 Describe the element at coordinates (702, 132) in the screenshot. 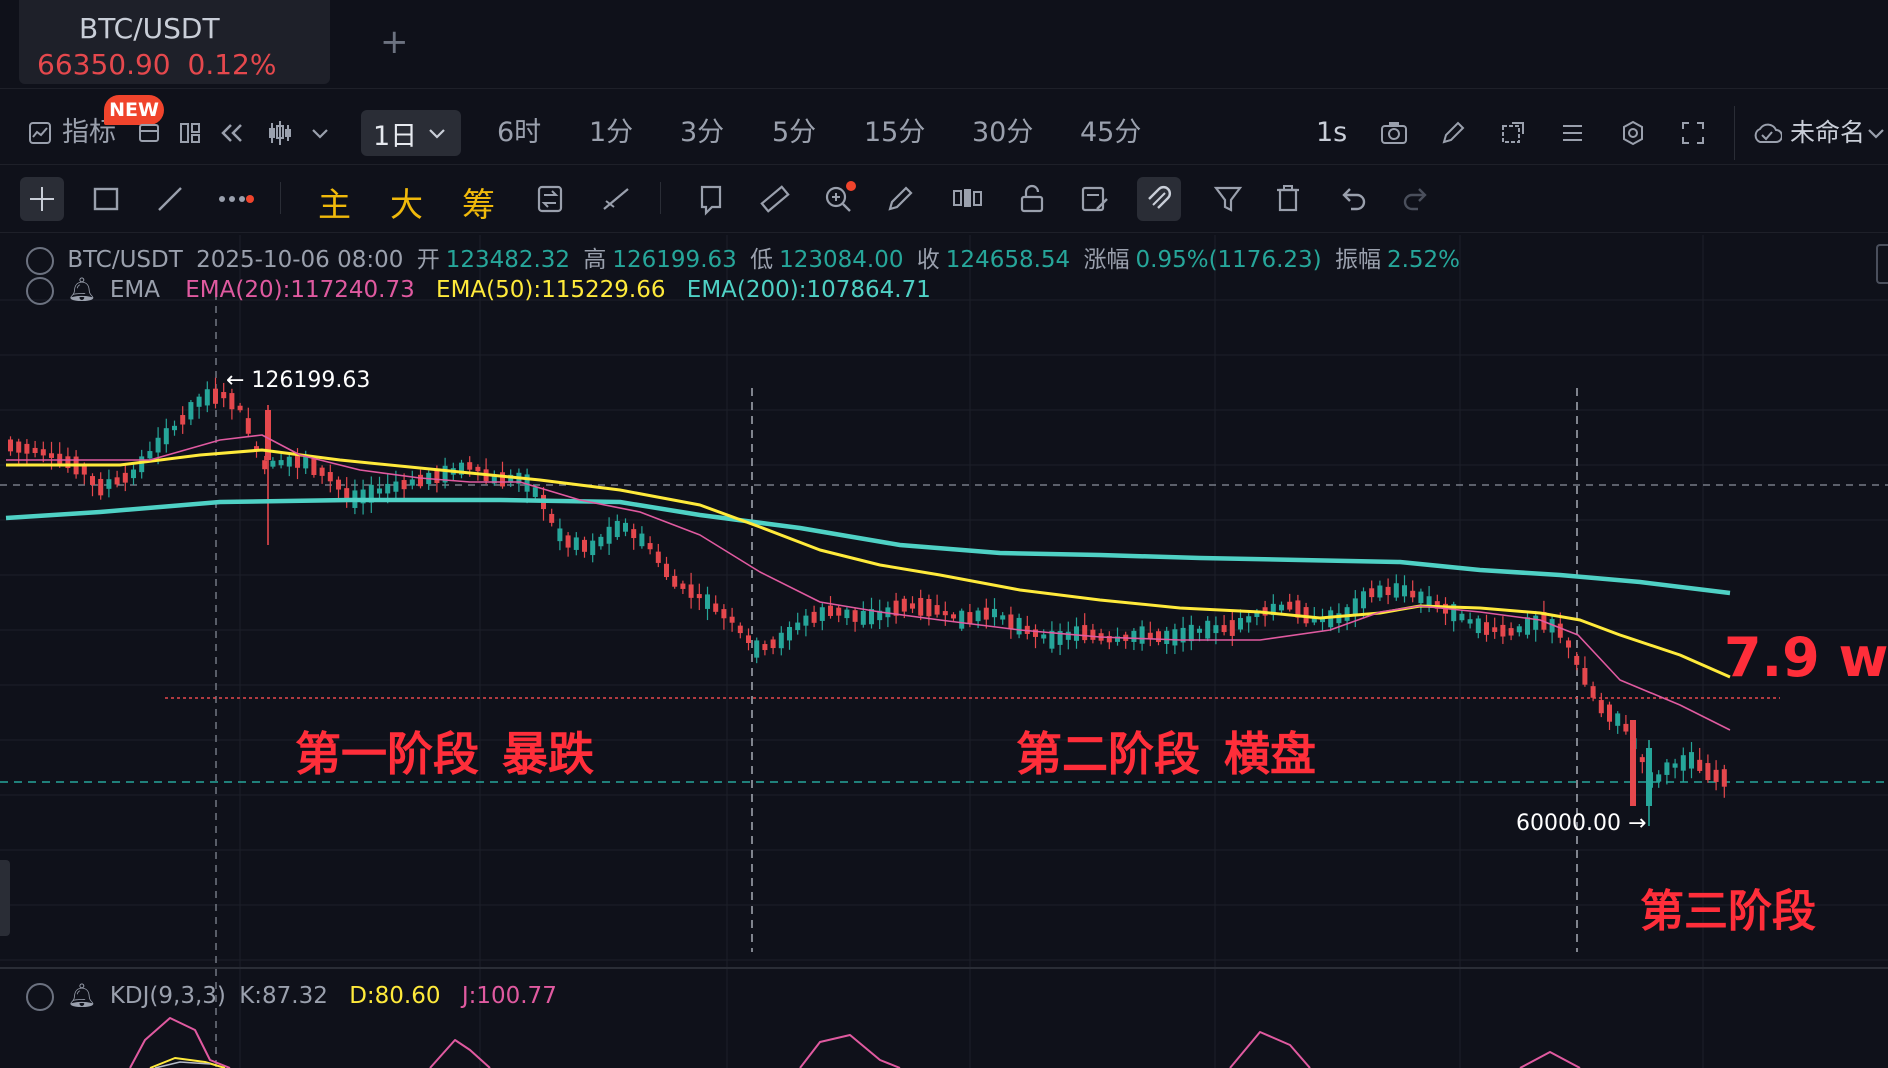

I see `interval-3m: 3分` at that location.